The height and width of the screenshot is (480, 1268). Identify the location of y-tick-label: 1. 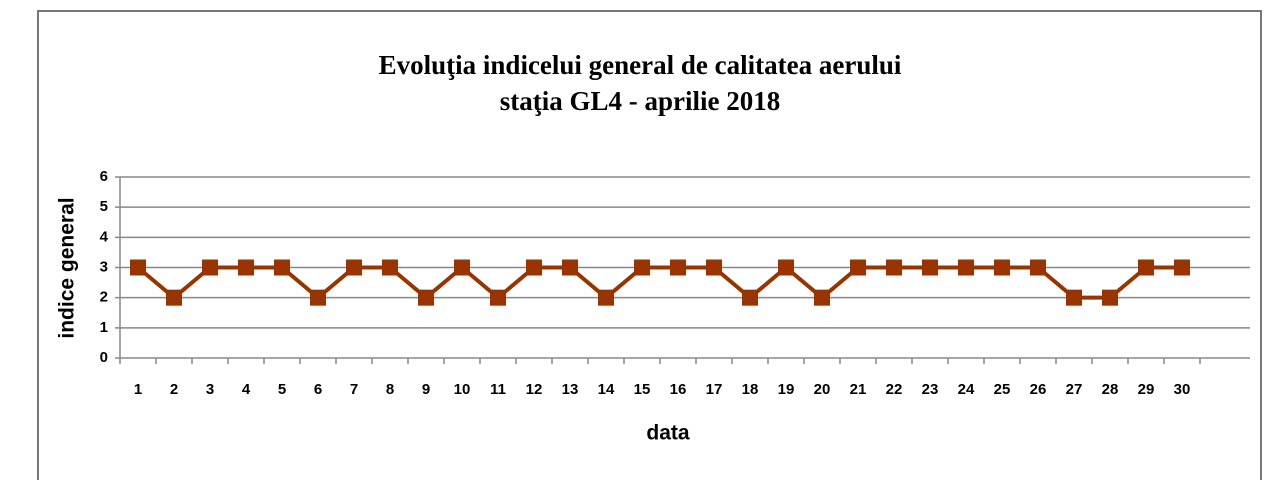
(104, 327).